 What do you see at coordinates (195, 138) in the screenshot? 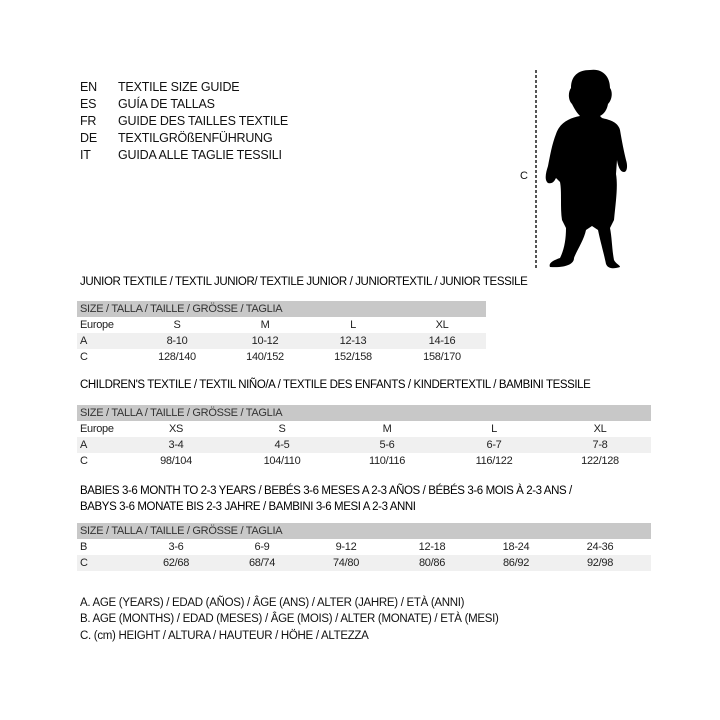
I see `language-title: TEXTILGRÖßENFÜHRUNG` at bounding box center [195, 138].